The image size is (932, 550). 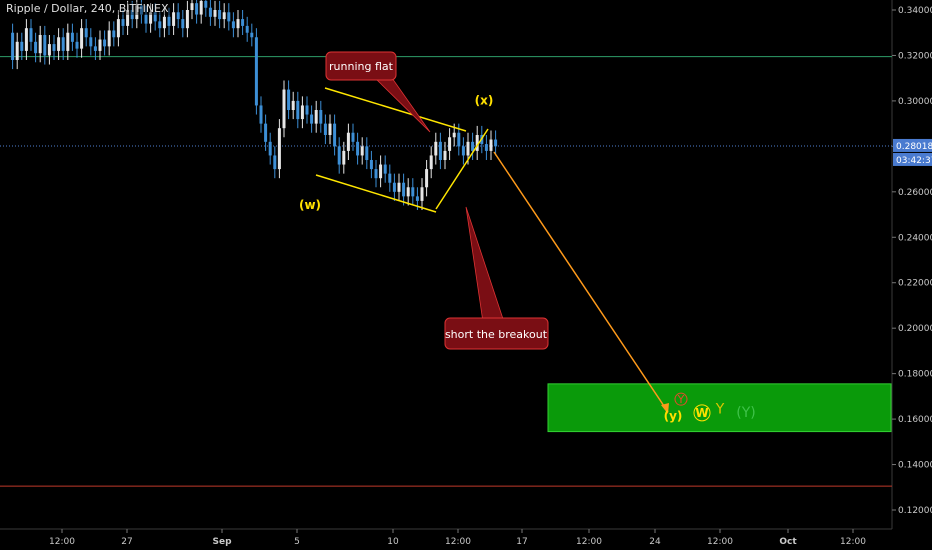 I want to click on x-tick-label: 27, so click(x=126, y=542).